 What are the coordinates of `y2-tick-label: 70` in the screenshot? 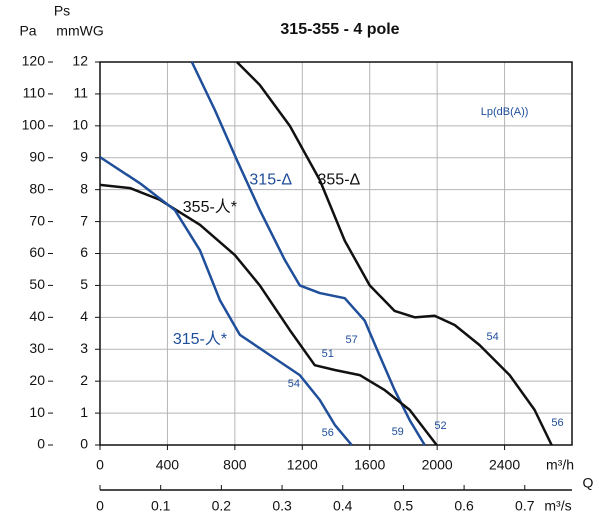 It's located at (37, 220).